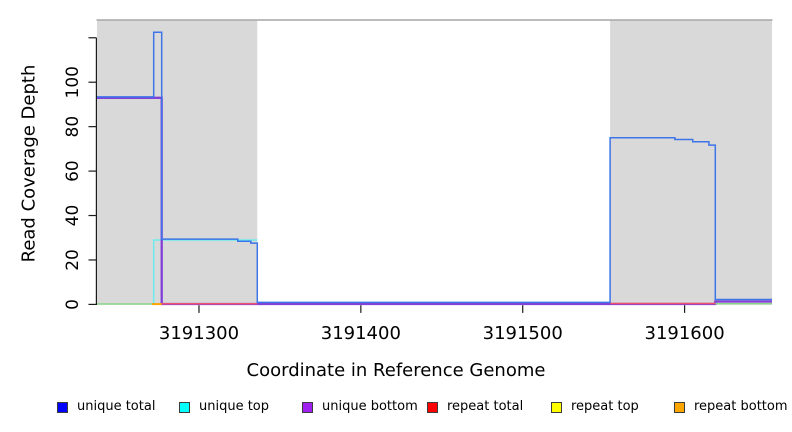 This screenshot has height=432, width=792. I want to click on x-tick-label: 3191400, so click(361, 333).